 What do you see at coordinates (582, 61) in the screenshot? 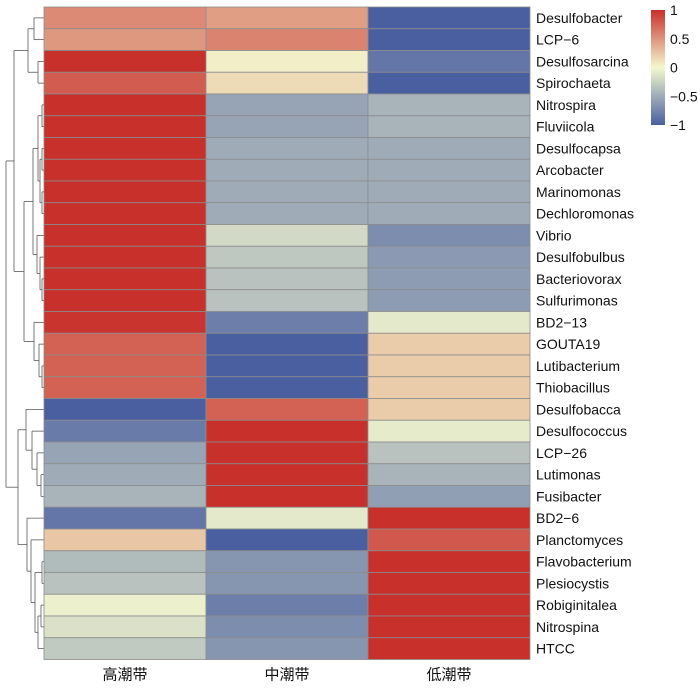
I see `row-label: Desulfosarcina` at bounding box center [582, 61].